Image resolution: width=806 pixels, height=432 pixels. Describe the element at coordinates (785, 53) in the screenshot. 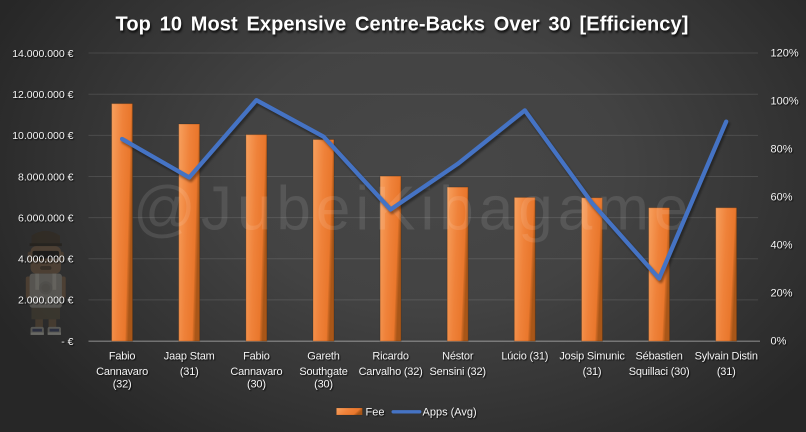

I see `svg-text: 120%` at that location.